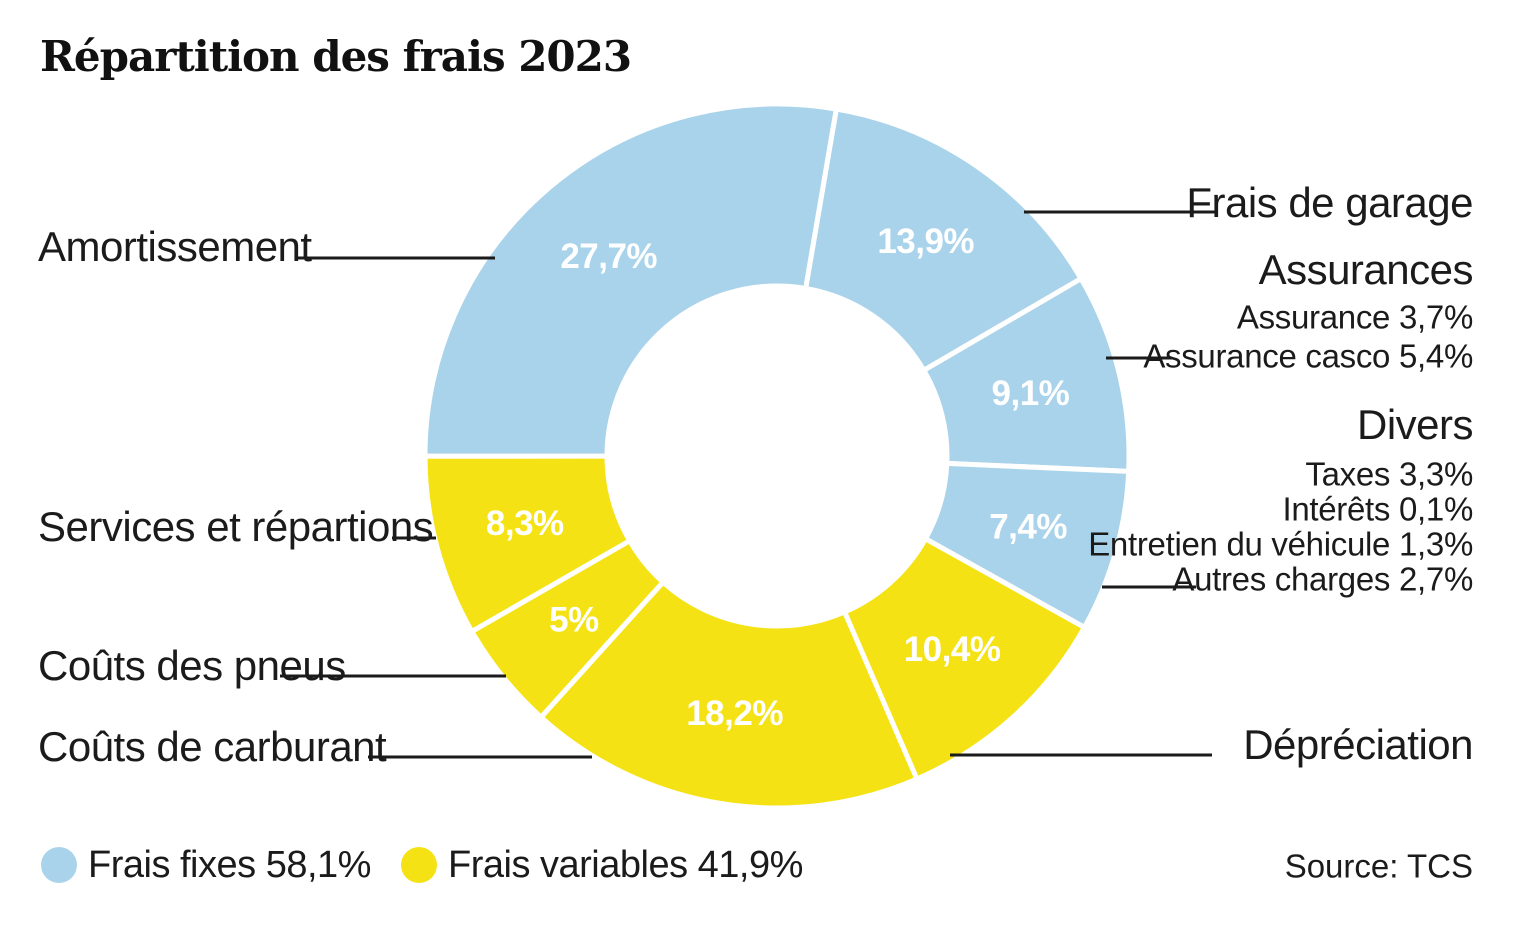 This screenshot has height=934, width=1513. What do you see at coordinates (625, 865) in the screenshot?
I see `legend-label-variable: Frais variables 41,9%` at bounding box center [625, 865].